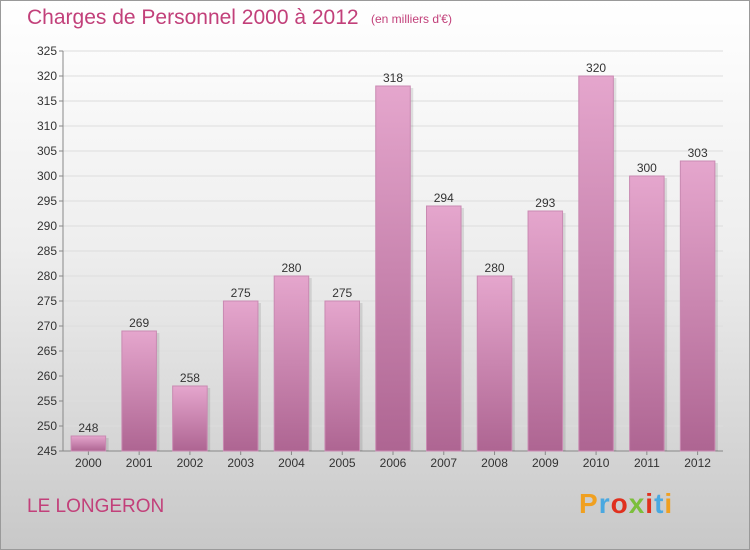  What do you see at coordinates (444, 198) in the screenshot?
I see `data-label: 294` at bounding box center [444, 198].